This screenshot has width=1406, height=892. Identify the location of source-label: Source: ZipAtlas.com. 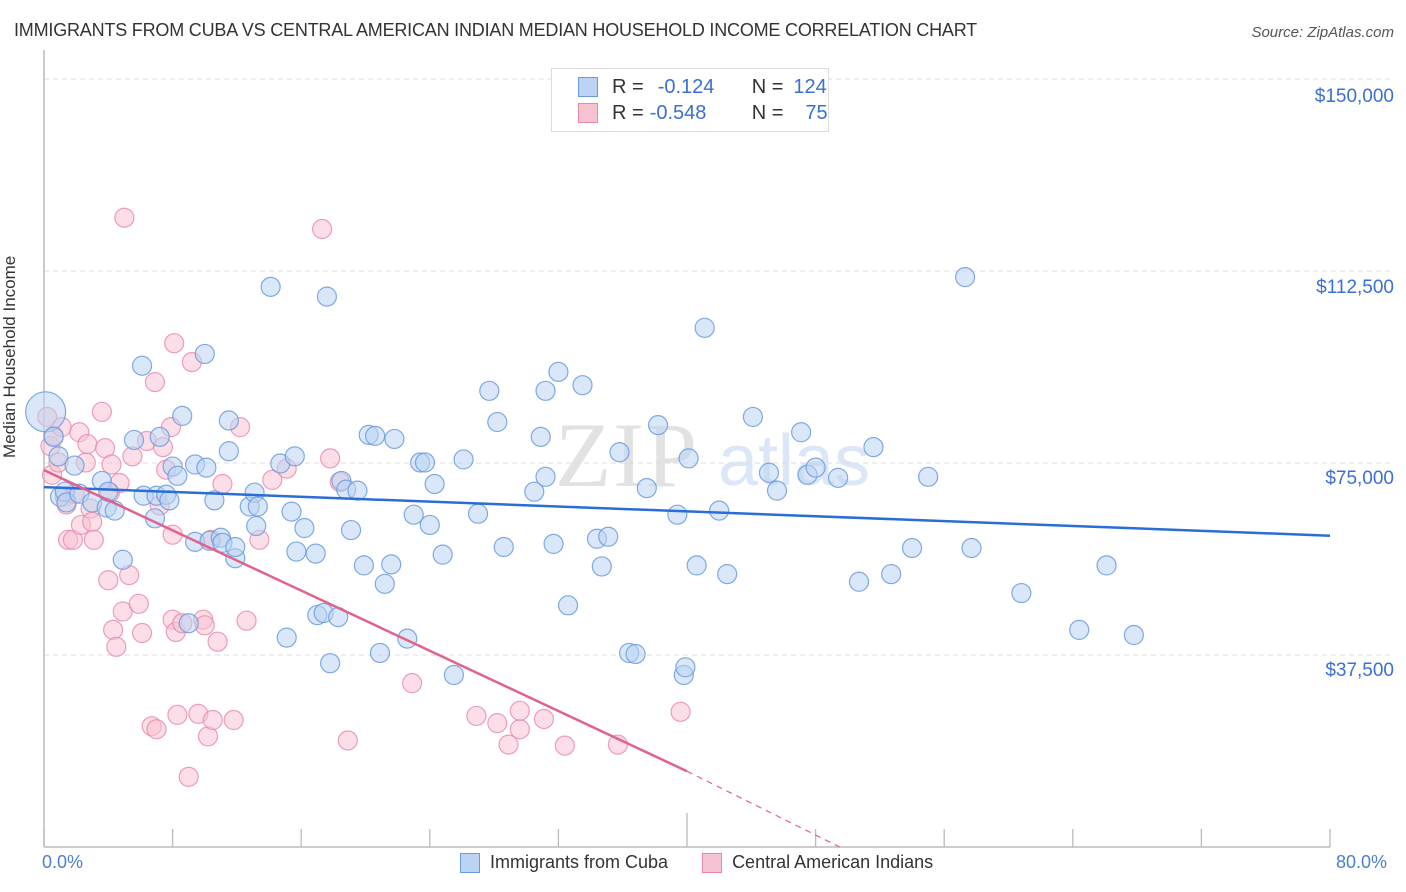
(1322, 32).